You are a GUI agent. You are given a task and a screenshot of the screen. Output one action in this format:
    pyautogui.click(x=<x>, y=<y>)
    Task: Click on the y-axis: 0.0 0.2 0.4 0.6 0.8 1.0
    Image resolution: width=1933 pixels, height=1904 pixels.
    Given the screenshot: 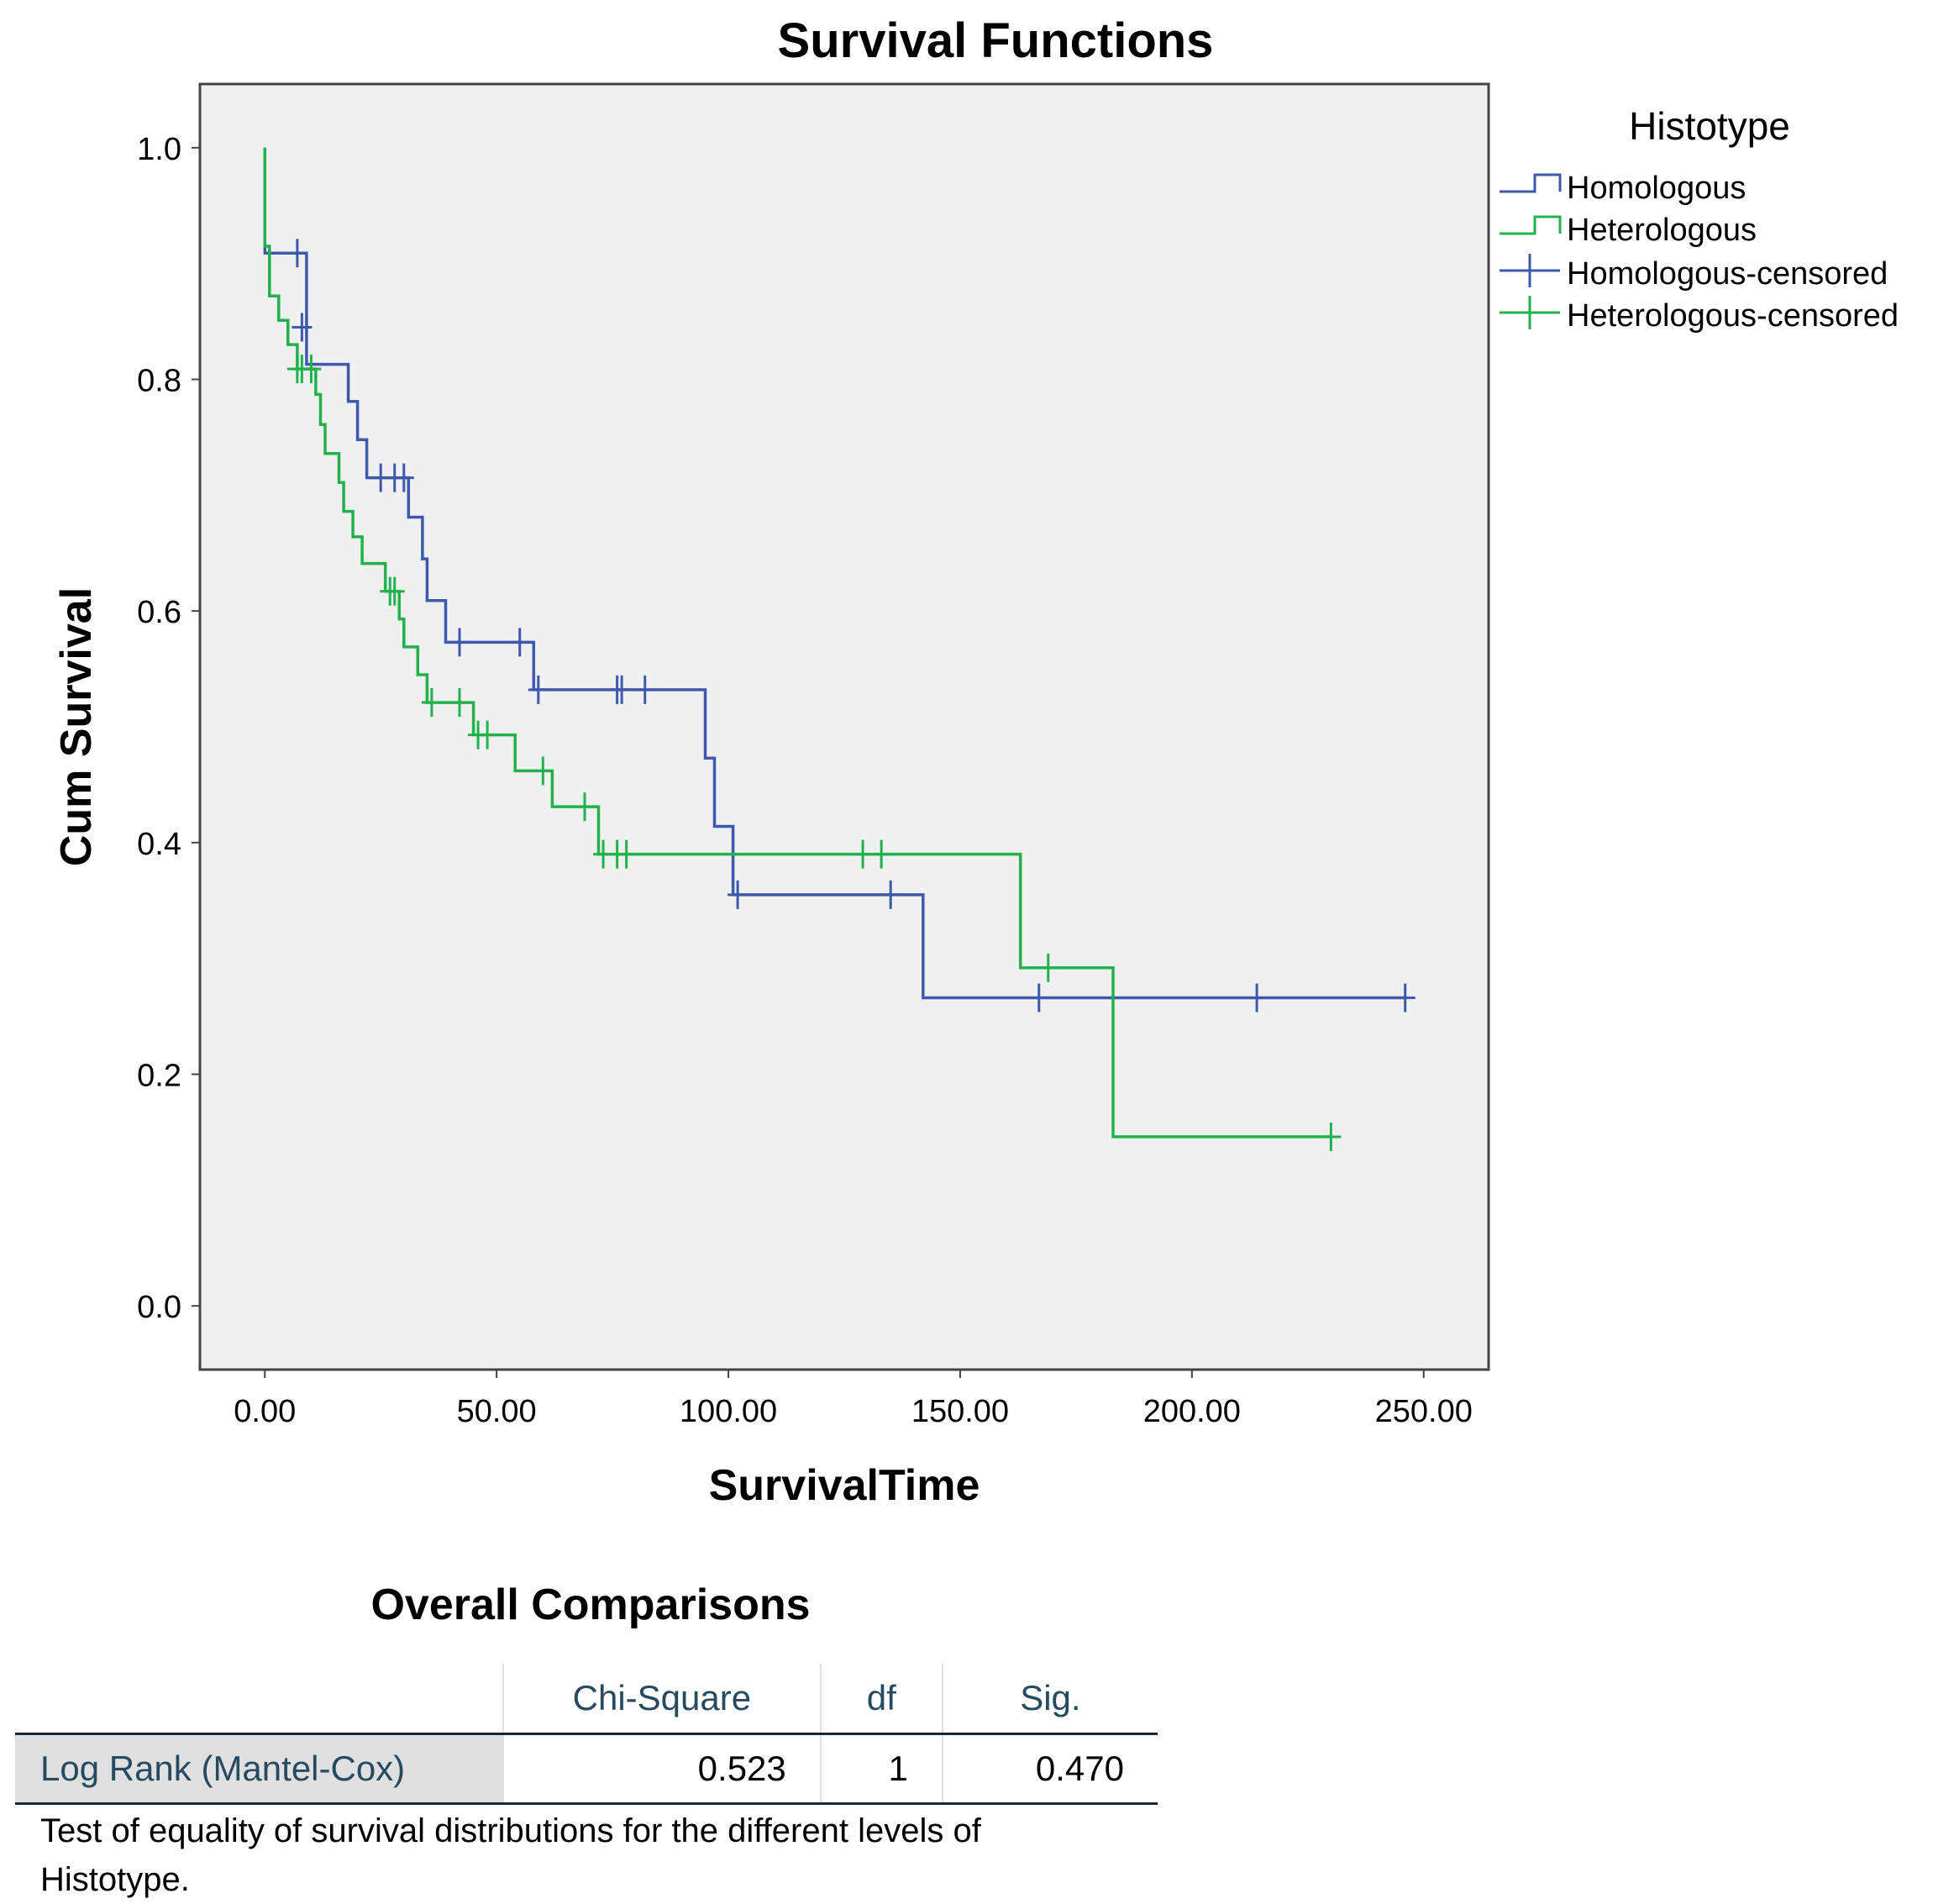 What is the action you would take?
    pyautogui.click(x=168, y=728)
    